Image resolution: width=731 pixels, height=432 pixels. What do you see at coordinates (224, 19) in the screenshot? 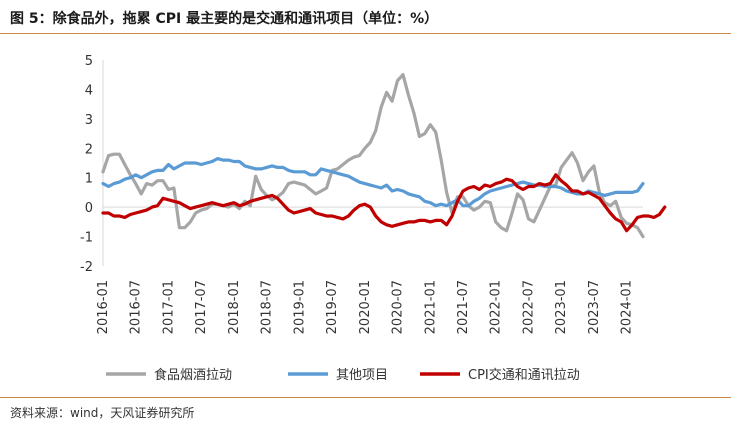
I see `chart-title: 图 5：除食品外，拖累 CPI 最主要的是交通和通讯项目（单位：%）` at bounding box center [224, 19].